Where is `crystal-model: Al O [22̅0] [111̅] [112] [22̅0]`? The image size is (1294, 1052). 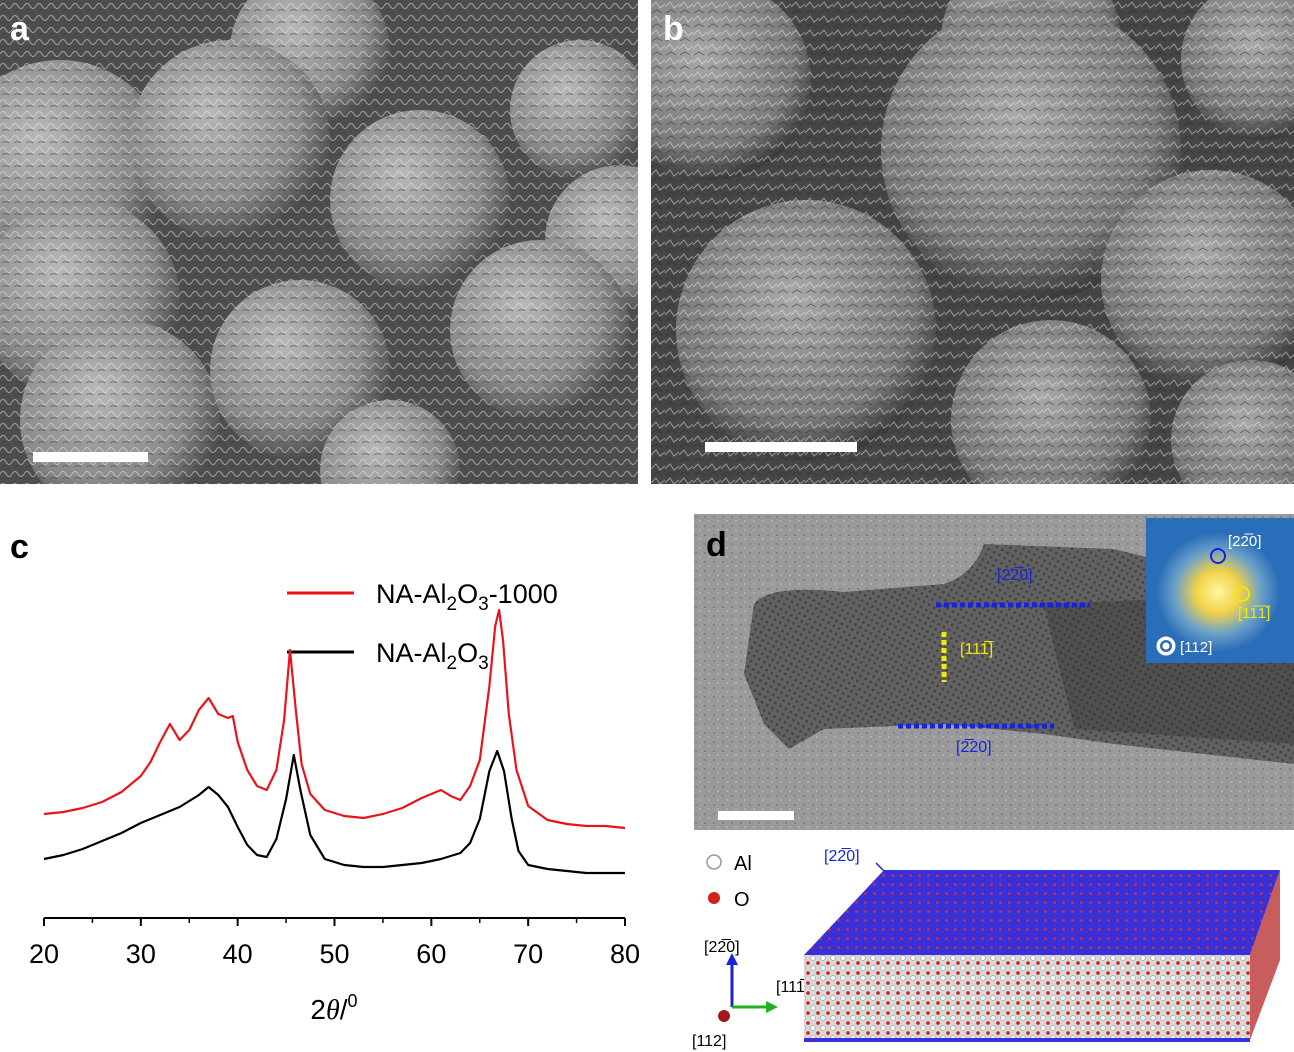 crystal-model: Al O [22̅0] [111̅] [112] [22̅0] is located at coordinates (992, 943).